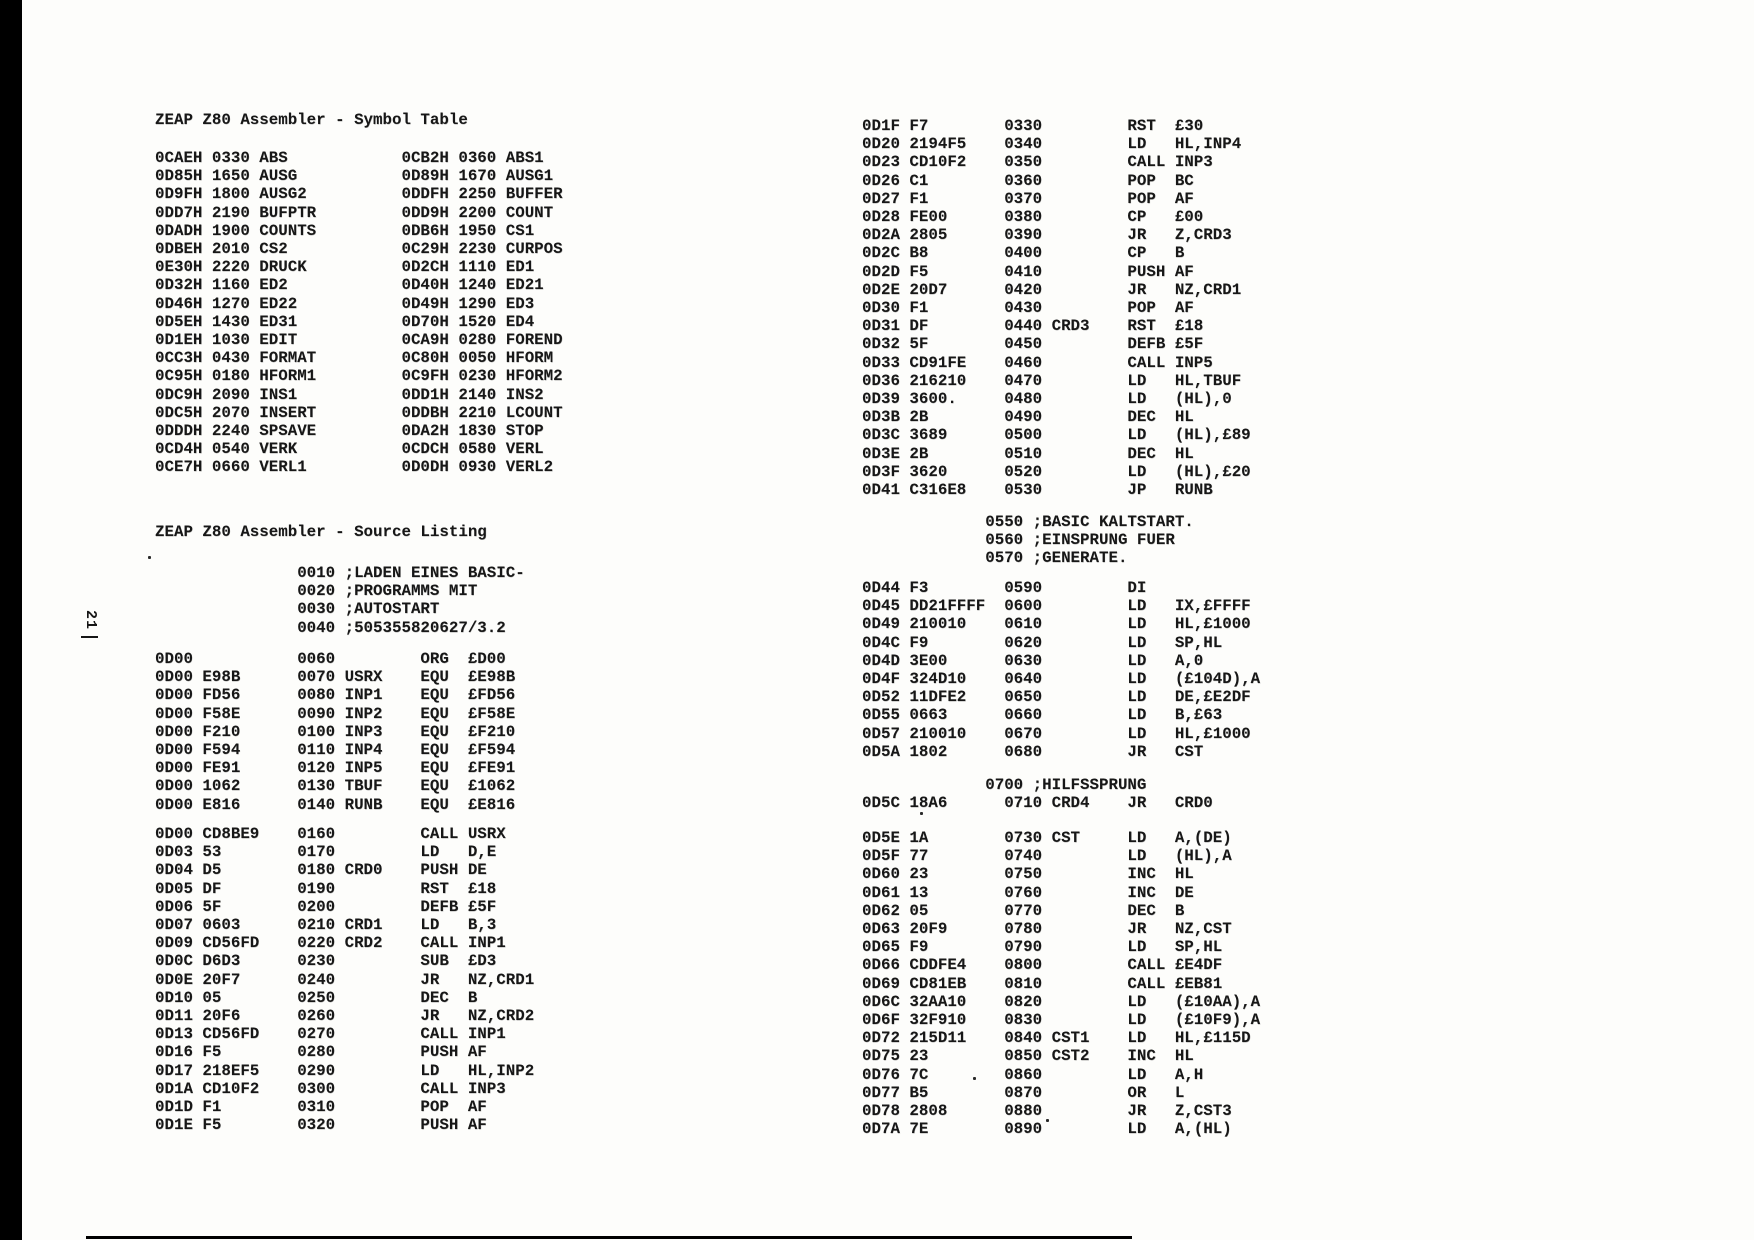 This screenshot has width=1754, height=1240. What do you see at coordinates (89, 637) in the screenshot?
I see `page-number-underline` at bounding box center [89, 637].